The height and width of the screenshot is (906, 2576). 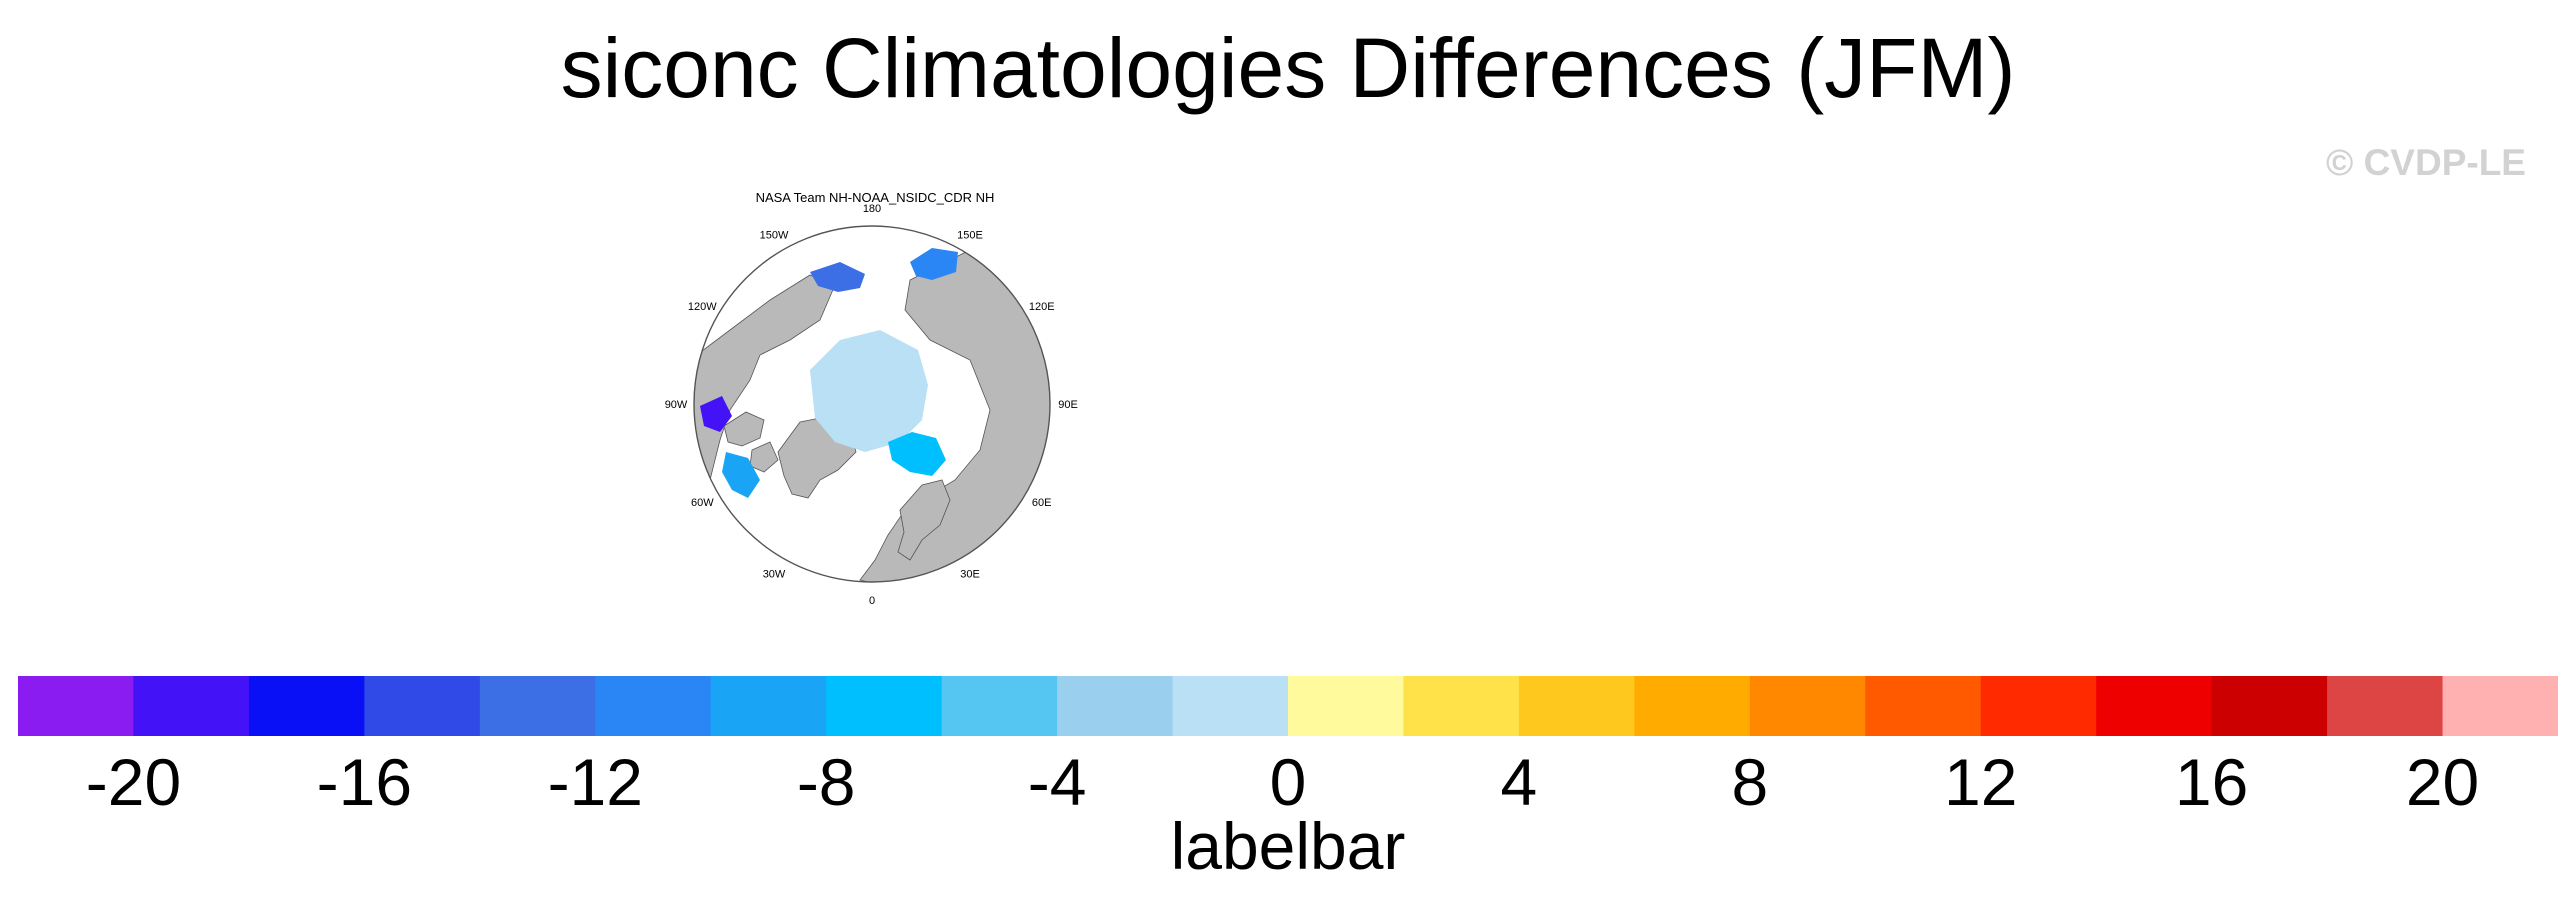 I want to click on colorbar-tick-label: -8, so click(x=826, y=782).